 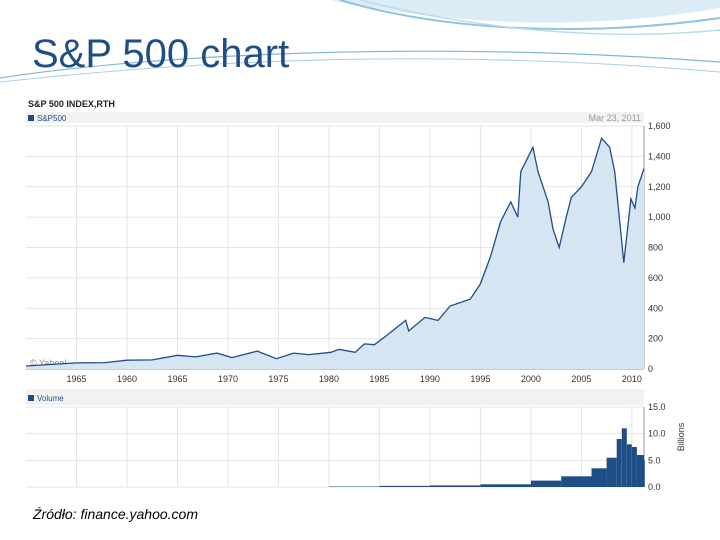 I want to click on price-tick-label: 1,200, so click(x=659, y=187).